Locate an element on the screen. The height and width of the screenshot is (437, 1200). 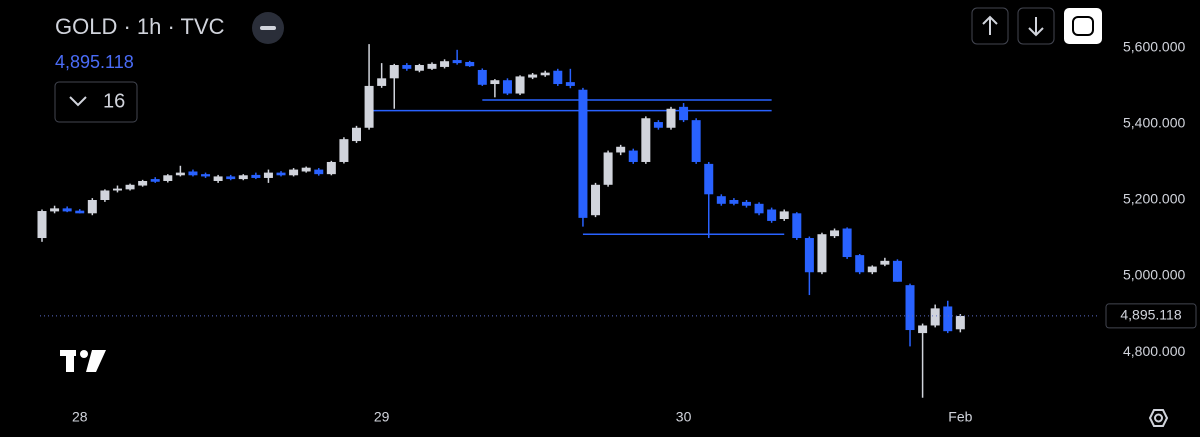
fullscreen-button is located at coordinates (1083, 26).